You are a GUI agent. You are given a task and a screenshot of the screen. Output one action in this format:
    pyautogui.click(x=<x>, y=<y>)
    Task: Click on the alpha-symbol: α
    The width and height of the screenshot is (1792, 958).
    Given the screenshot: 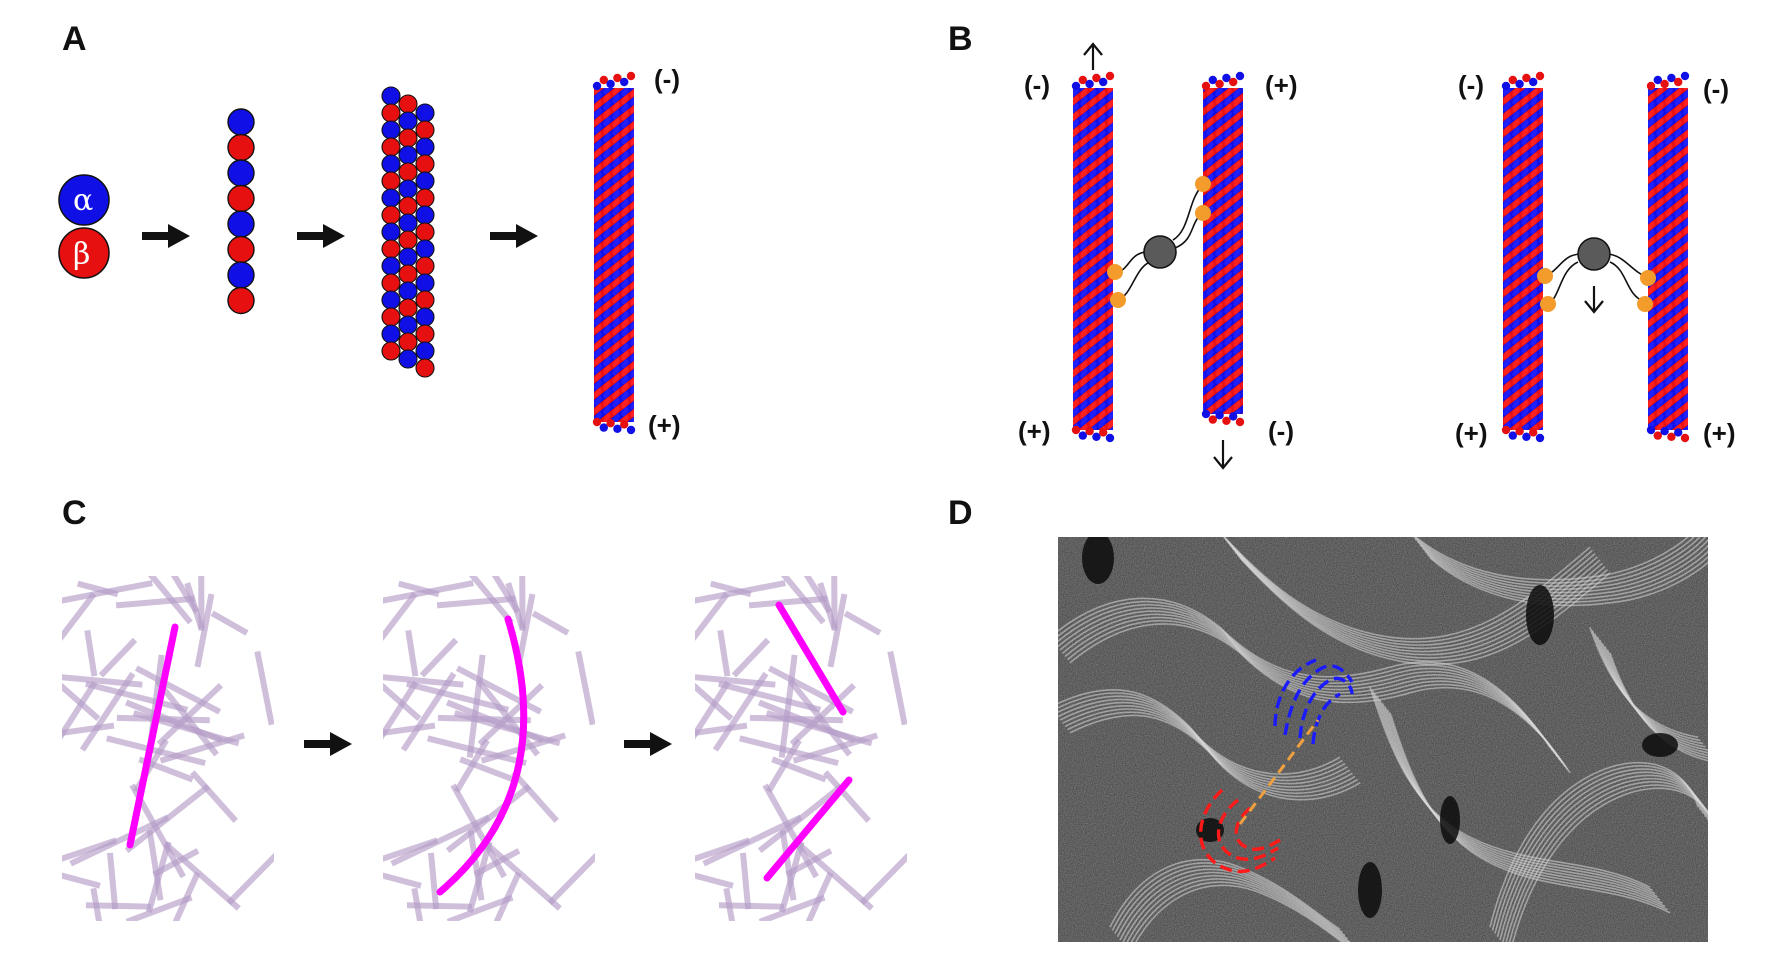 What is the action you would take?
    pyautogui.click(x=83, y=200)
    